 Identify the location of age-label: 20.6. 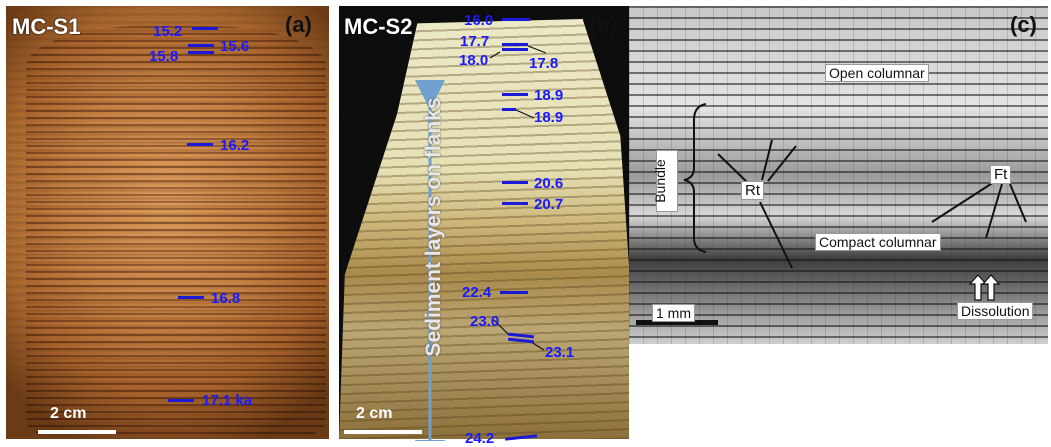
(549, 183).